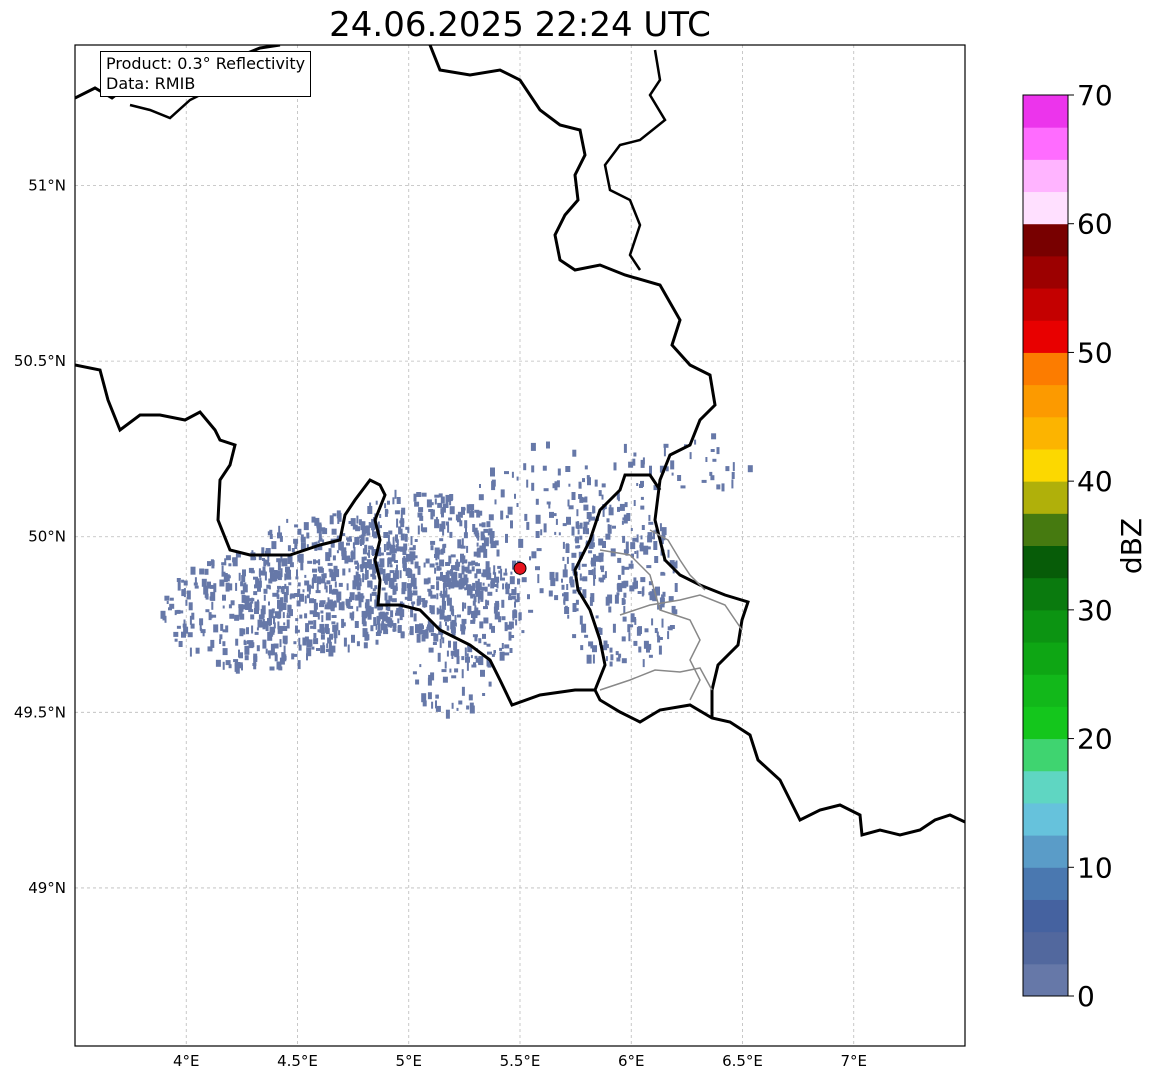 This screenshot has height=1081, width=1157. I want to click on lon-tick-label: 6°E, so click(631, 1061).